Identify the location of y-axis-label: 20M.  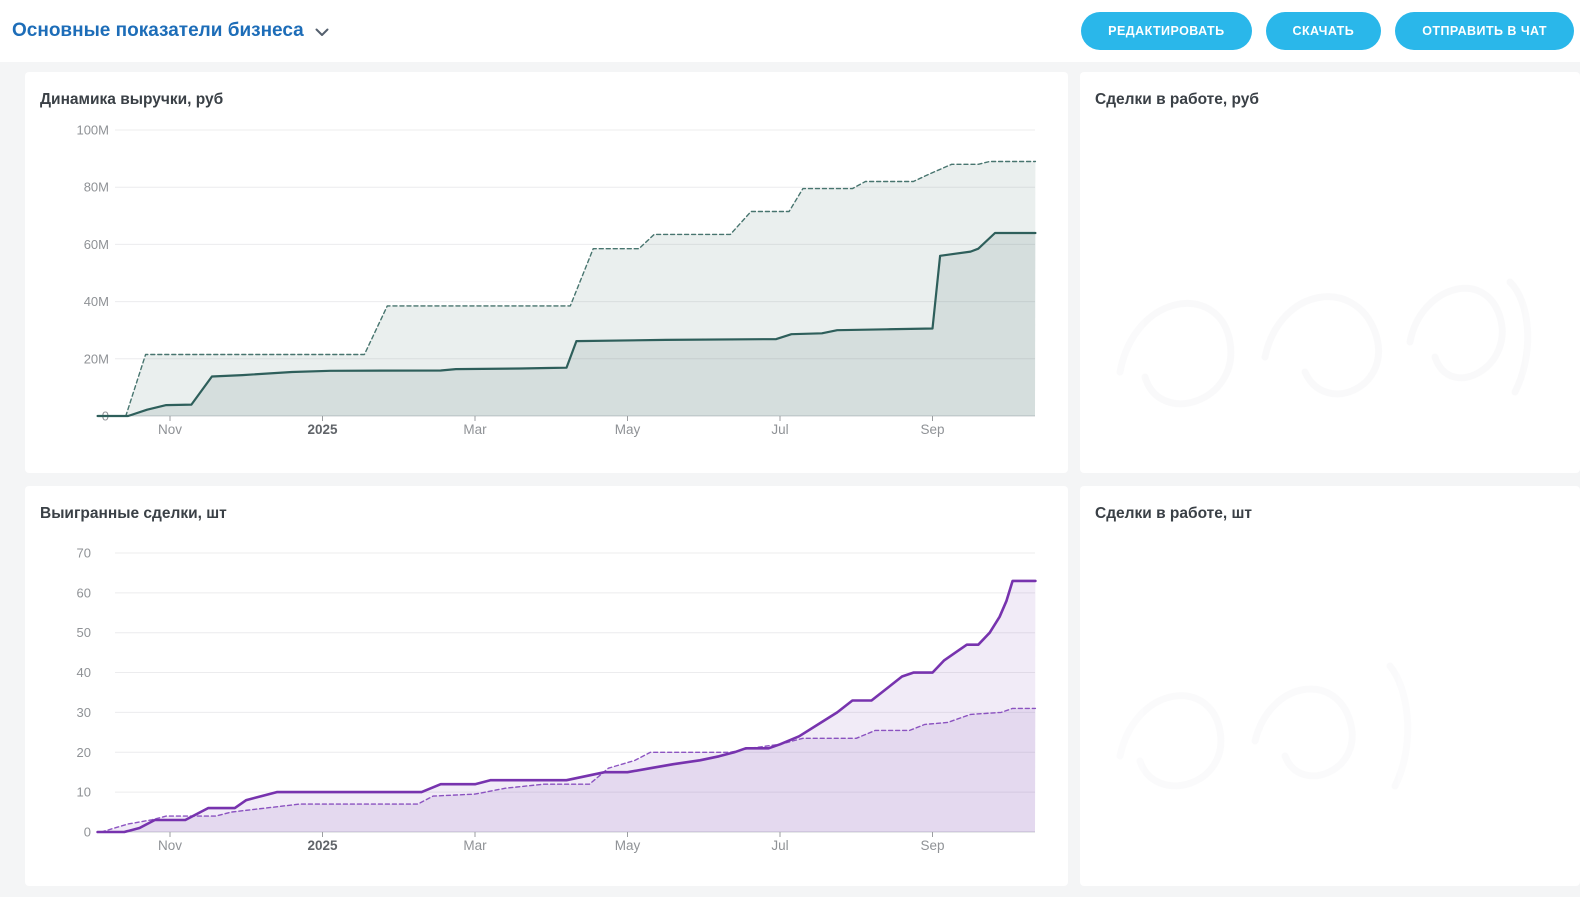
(96, 358).